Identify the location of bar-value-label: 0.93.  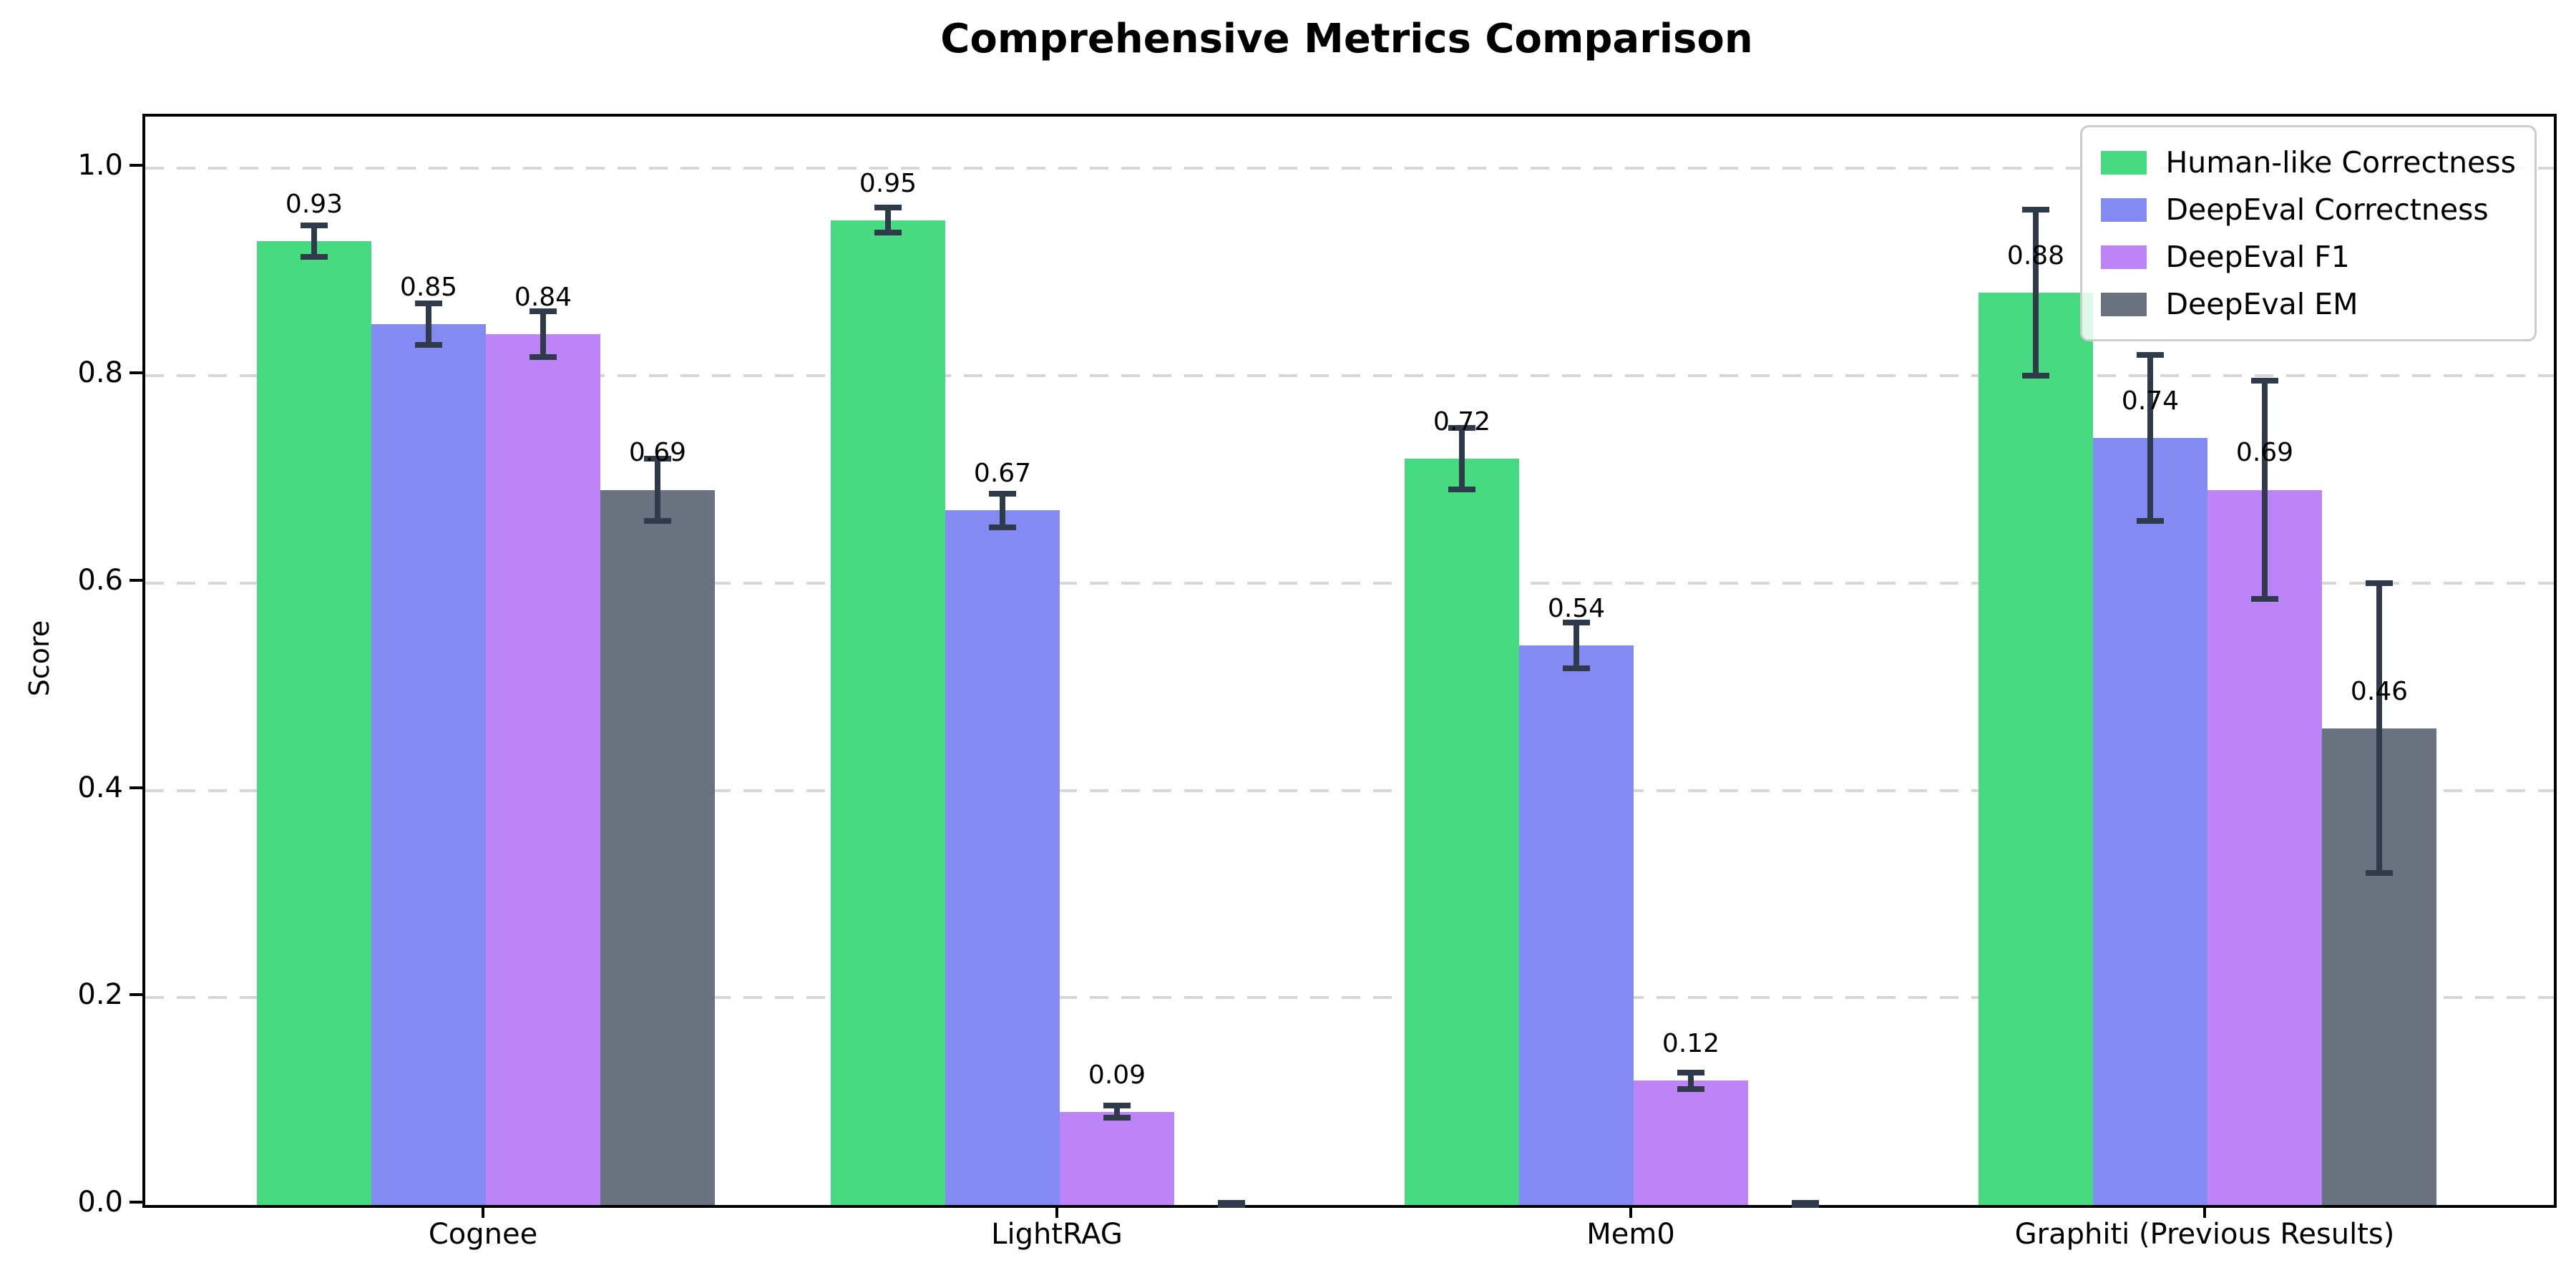
(314, 204).